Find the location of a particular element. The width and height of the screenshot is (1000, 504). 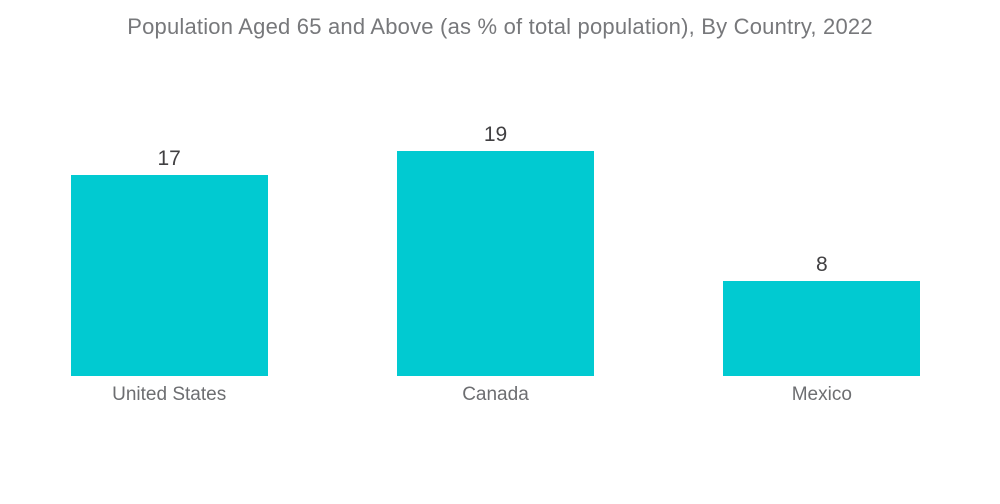

bar-group-mexico: 8 is located at coordinates (822, 315).